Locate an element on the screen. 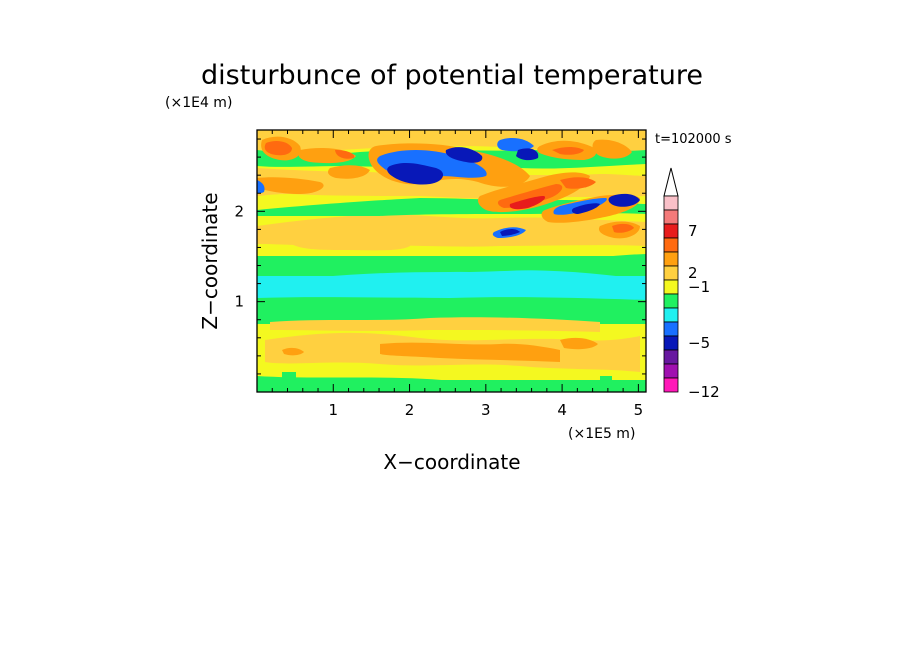  x-tick-label: 3 is located at coordinates (486, 410).